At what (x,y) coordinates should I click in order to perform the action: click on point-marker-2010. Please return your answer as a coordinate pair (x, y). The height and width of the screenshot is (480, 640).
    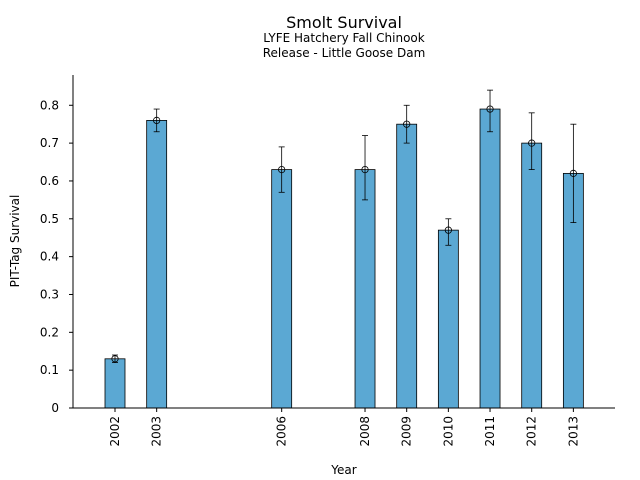
    Looking at the image, I should click on (448, 230).